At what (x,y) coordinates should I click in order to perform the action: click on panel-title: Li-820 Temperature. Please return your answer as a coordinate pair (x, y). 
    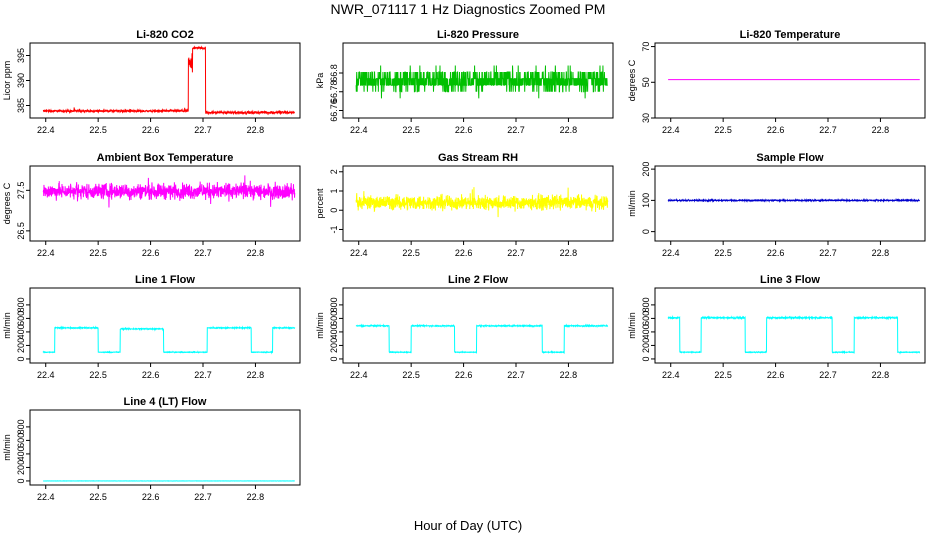
    Looking at the image, I should click on (790, 35).